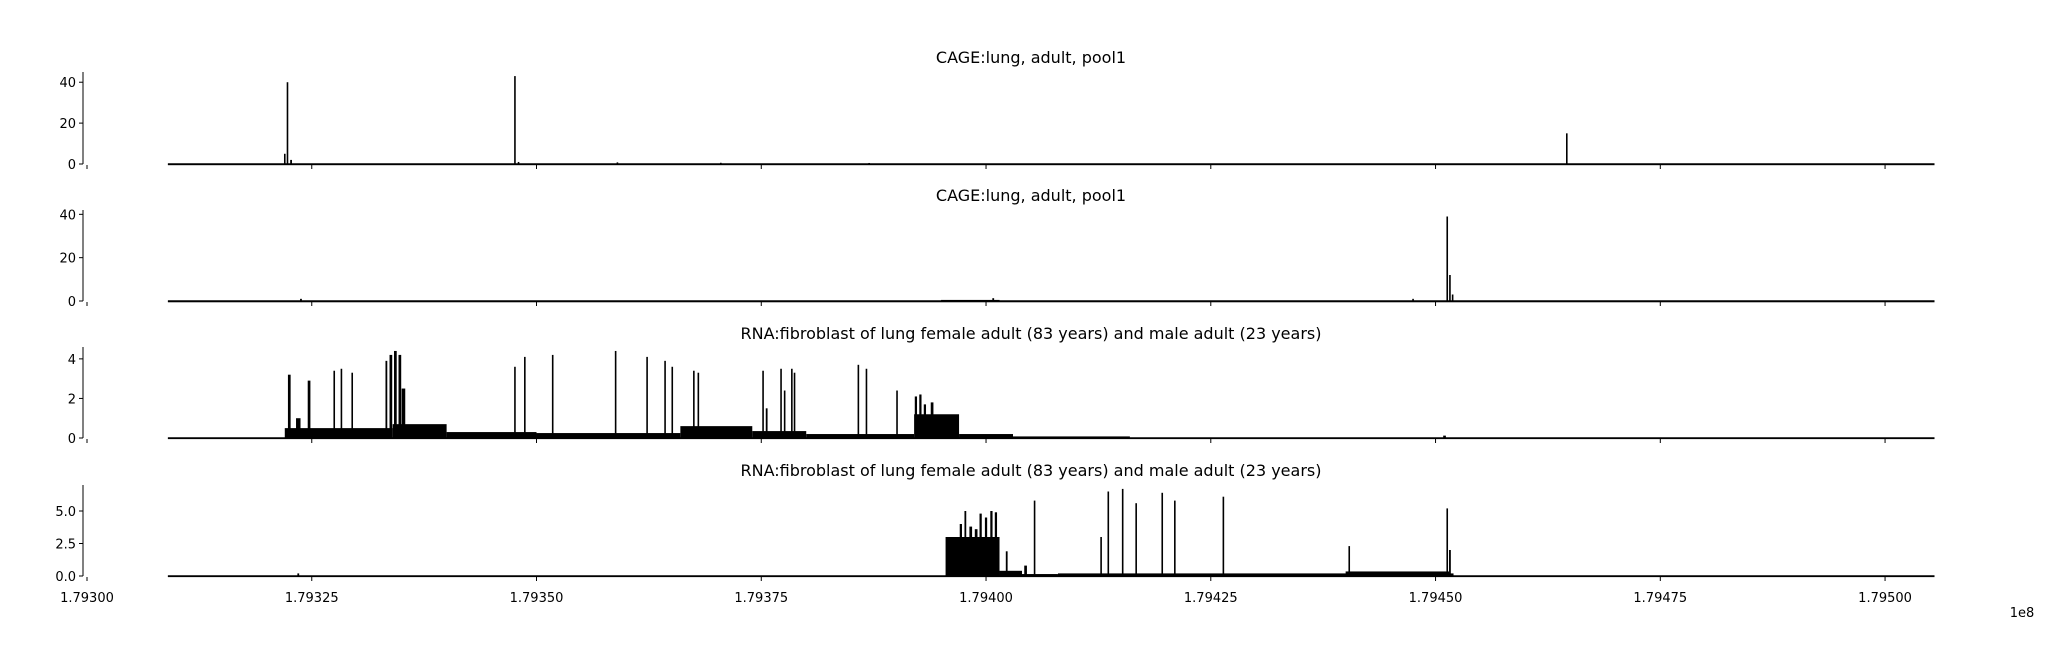 The width and height of the screenshot is (2070, 669). I want to click on y-tick-label: 0.0, so click(65, 577).